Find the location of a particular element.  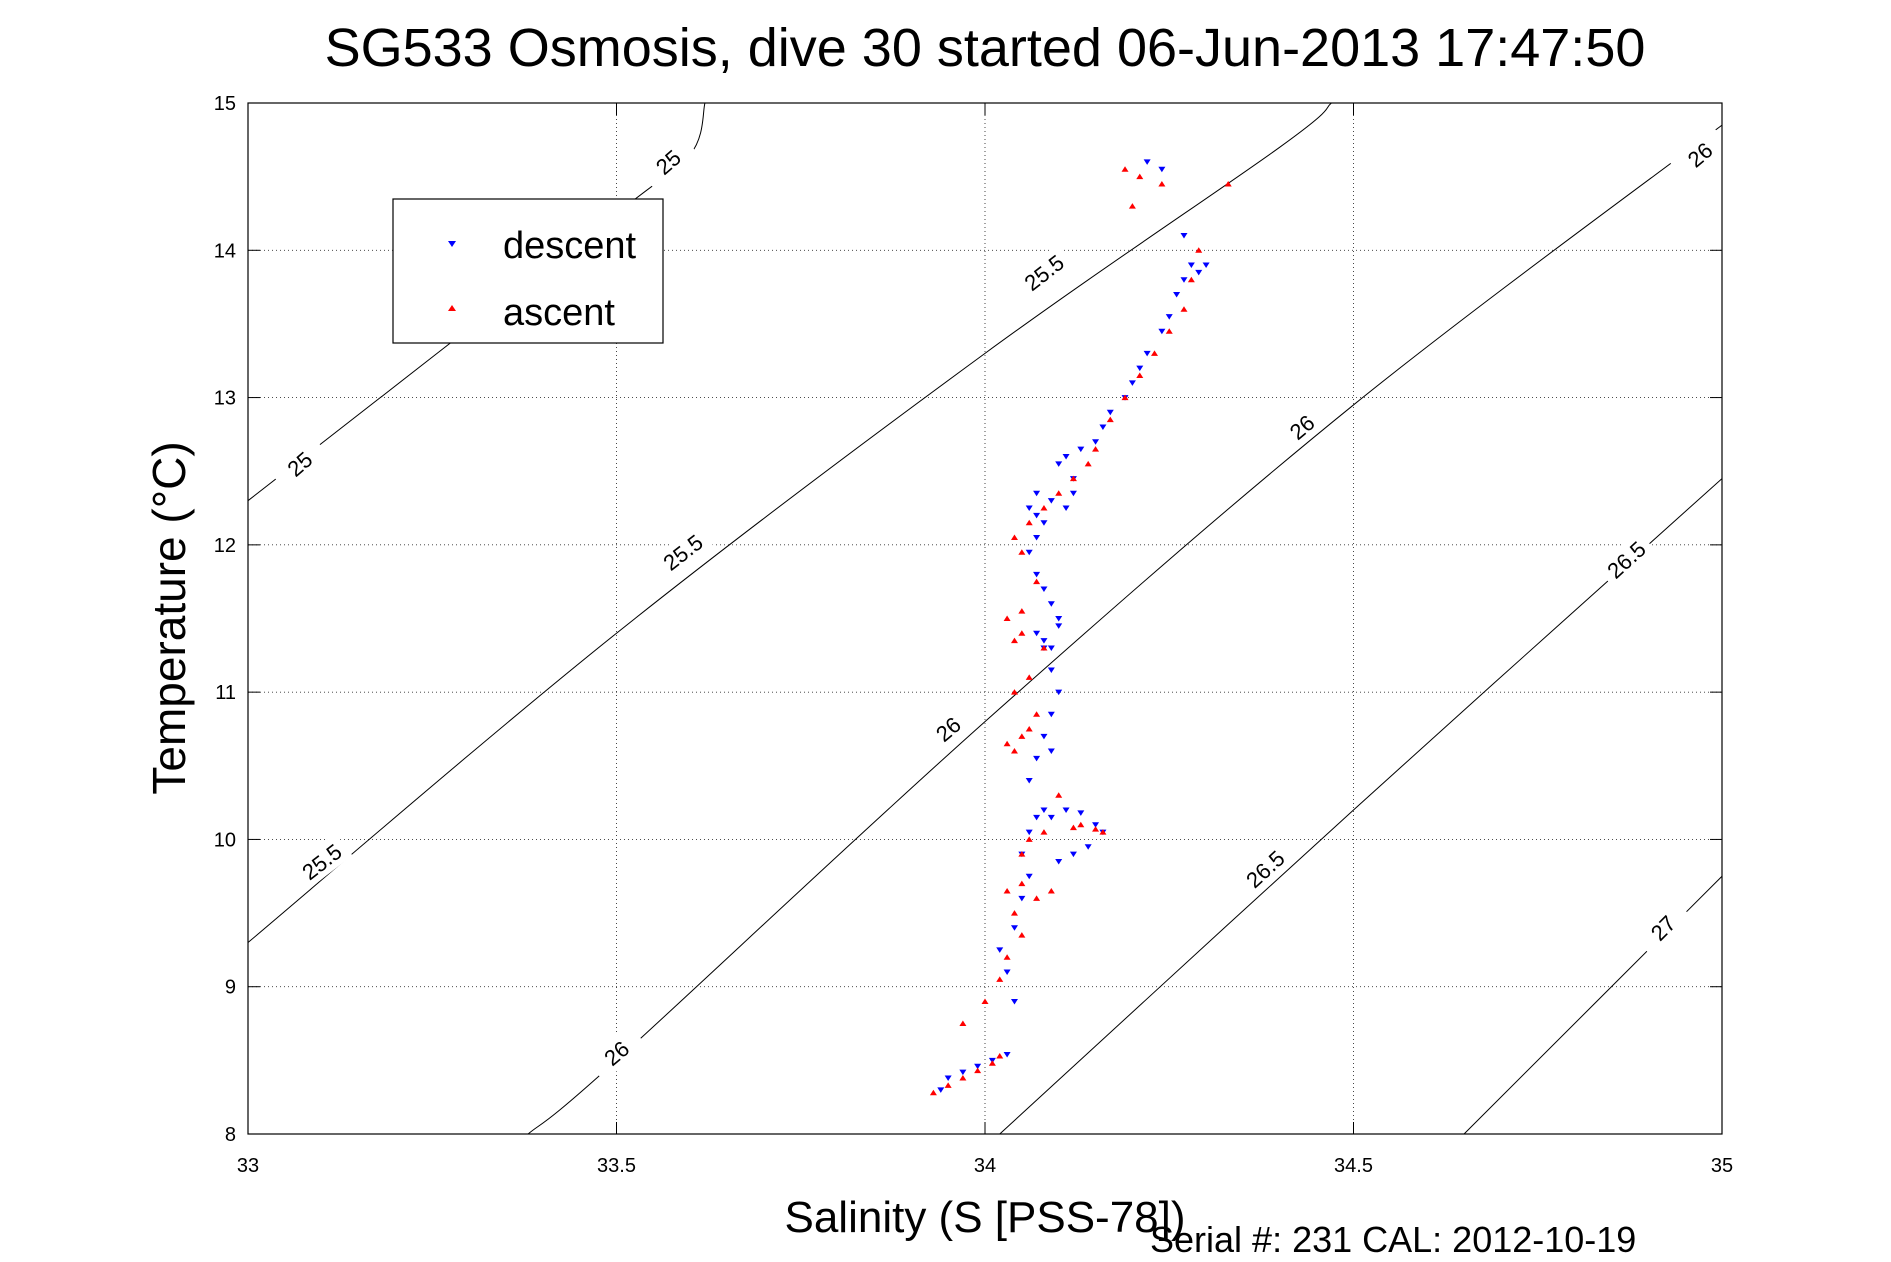

legend-descent-marker is located at coordinates (452, 244).